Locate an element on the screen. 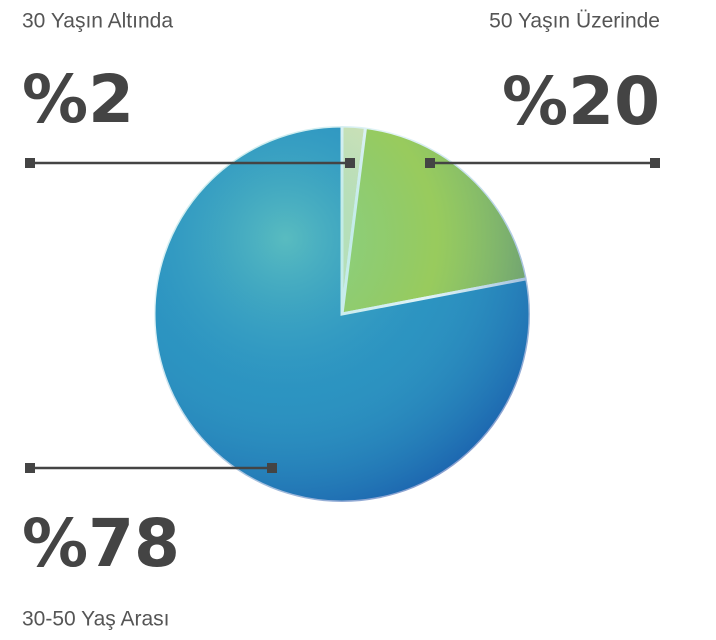 This screenshot has height=640, width=716. category-label: 30-50 Yaş Arası is located at coordinates (95, 619).